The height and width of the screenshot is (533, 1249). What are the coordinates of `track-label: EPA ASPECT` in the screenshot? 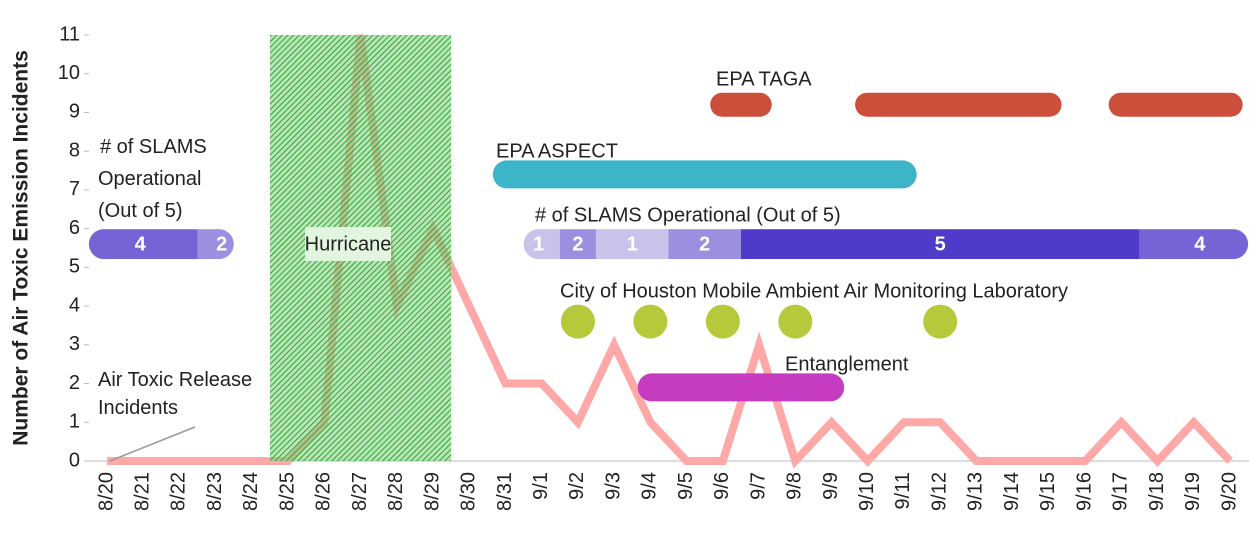 It's located at (557, 151).